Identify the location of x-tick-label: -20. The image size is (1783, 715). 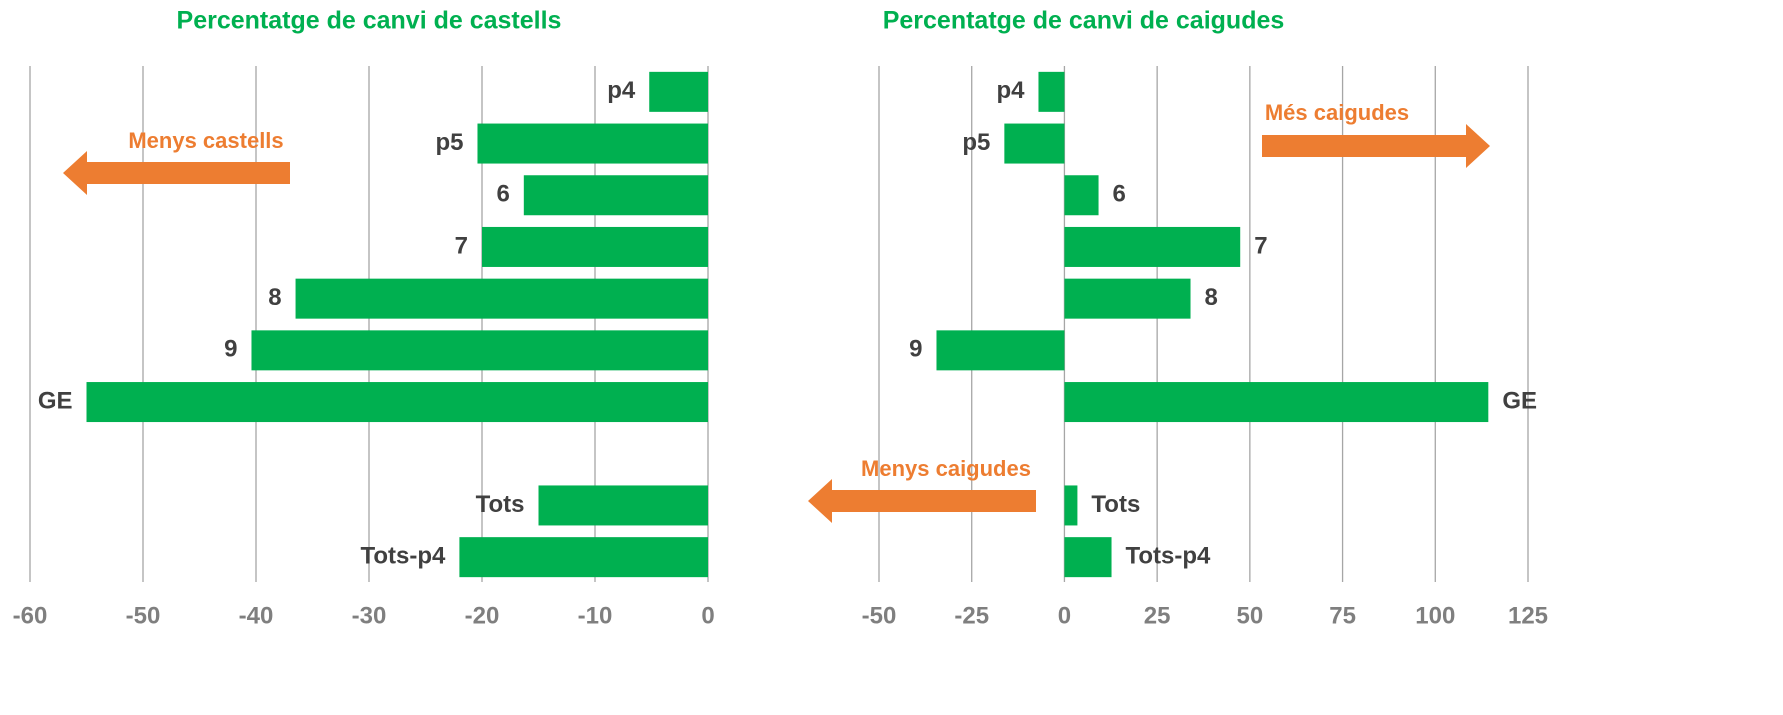
(482, 615).